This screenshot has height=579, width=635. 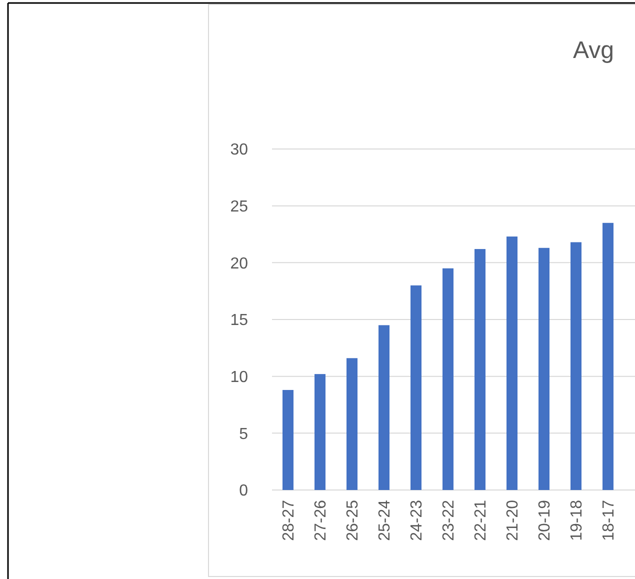 What do you see at coordinates (449, 520) in the screenshot?
I see `x-tick-label: 23-22` at bounding box center [449, 520].